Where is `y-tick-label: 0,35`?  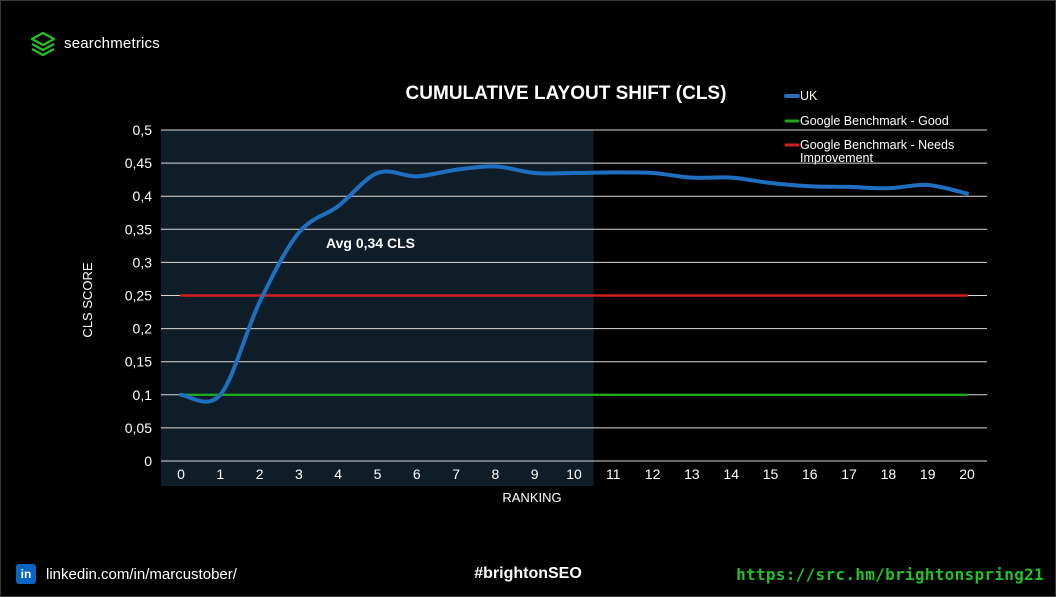 y-tick-label: 0,35 is located at coordinates (138, 229).